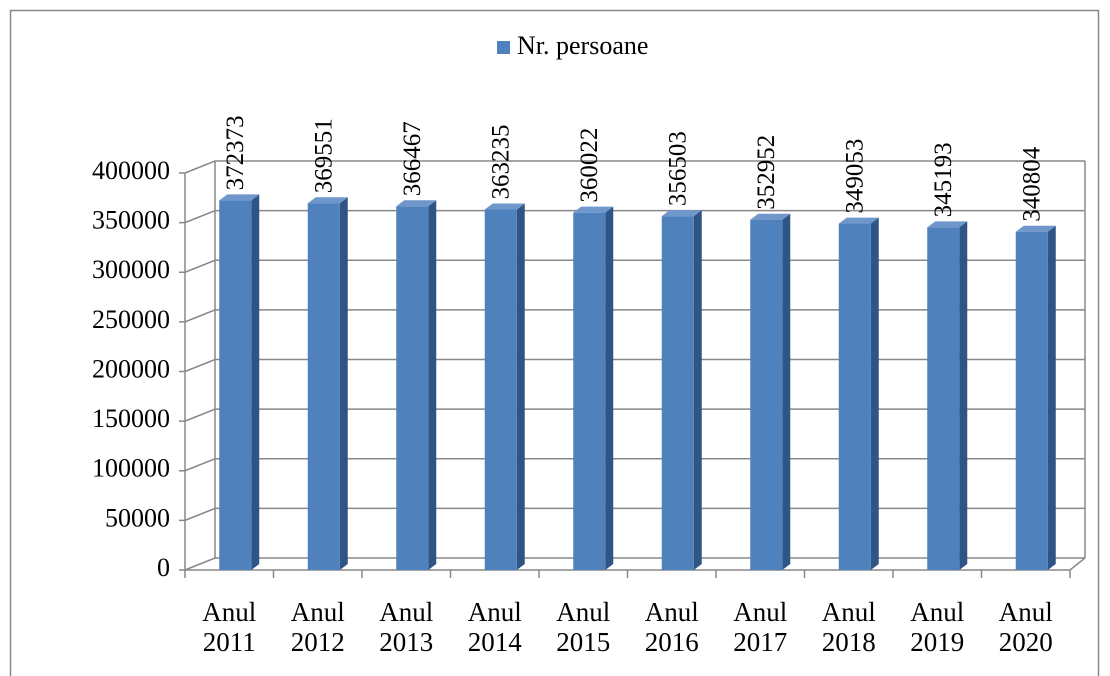  What do you see at coordinates (131, 170) in the screenshot?
I see `y-tick-label: 400000` at bounding box center [131, 170].